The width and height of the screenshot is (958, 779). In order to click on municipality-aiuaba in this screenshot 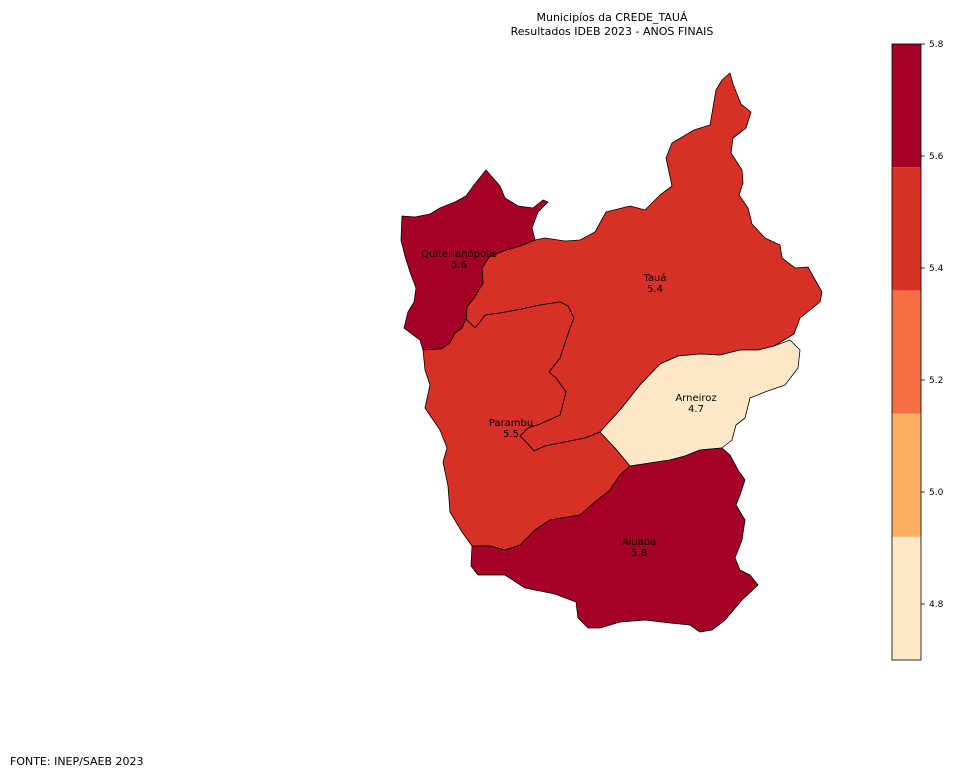, I will do `click(614, 540)`.